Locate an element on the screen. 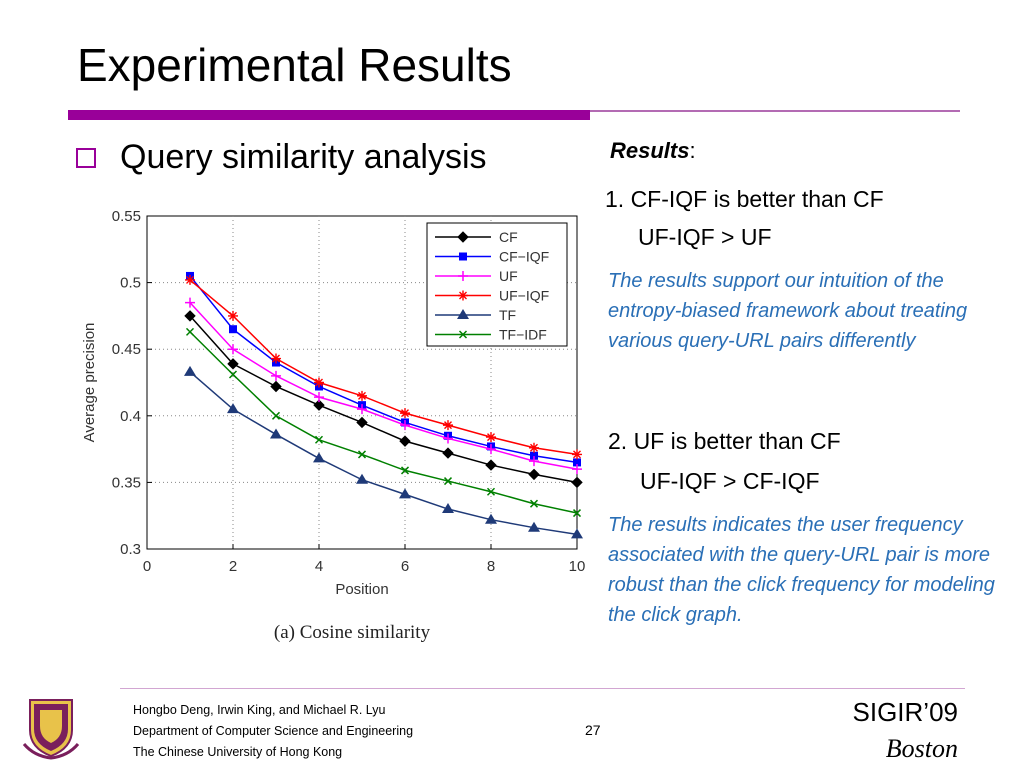 Image resolution: width=1024 pixels, height=768 pixels. y-axis-label: Average precision is located at coordinates (89, 383).